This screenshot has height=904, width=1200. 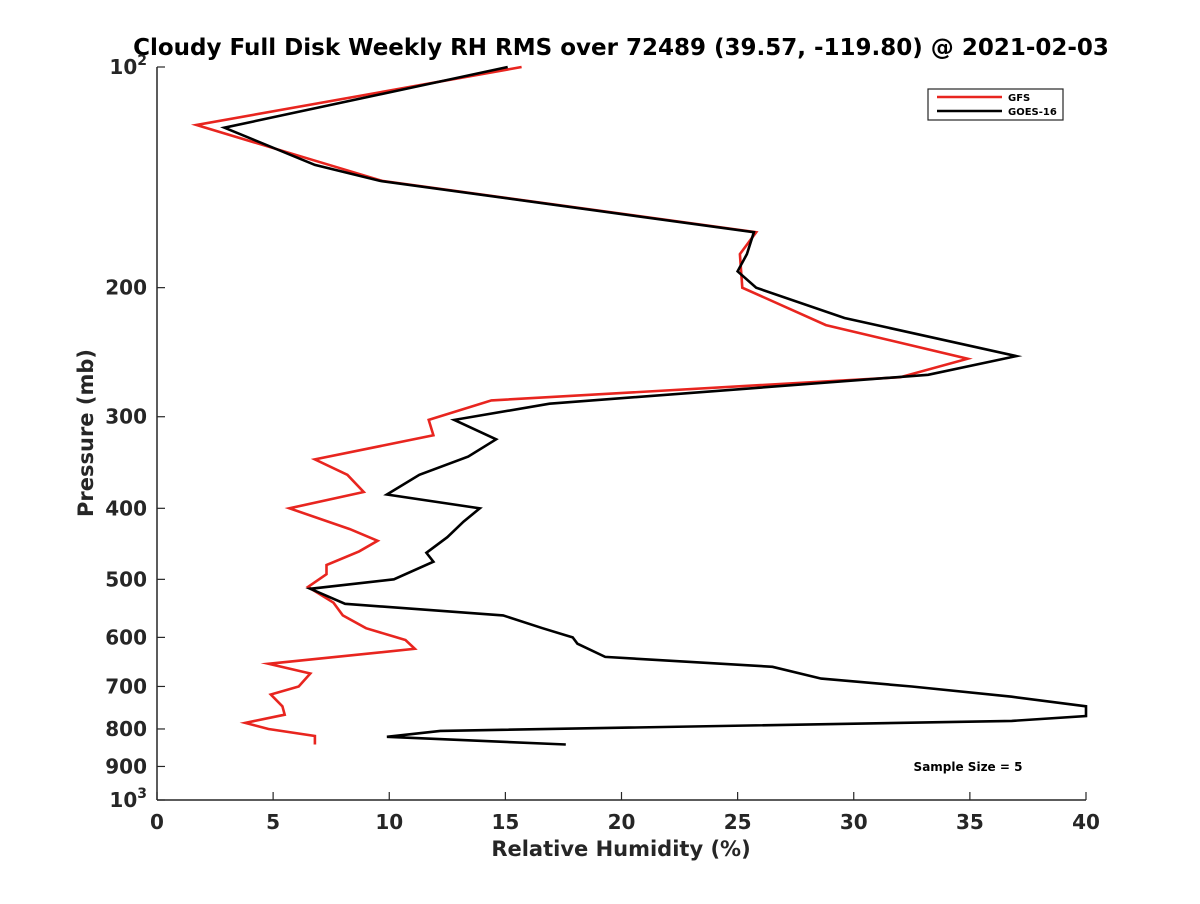 What do you see at coordinates (995, 104) in the screenshot?
I see `legend: GFS GOES-16` at bounding box center [995, 104].